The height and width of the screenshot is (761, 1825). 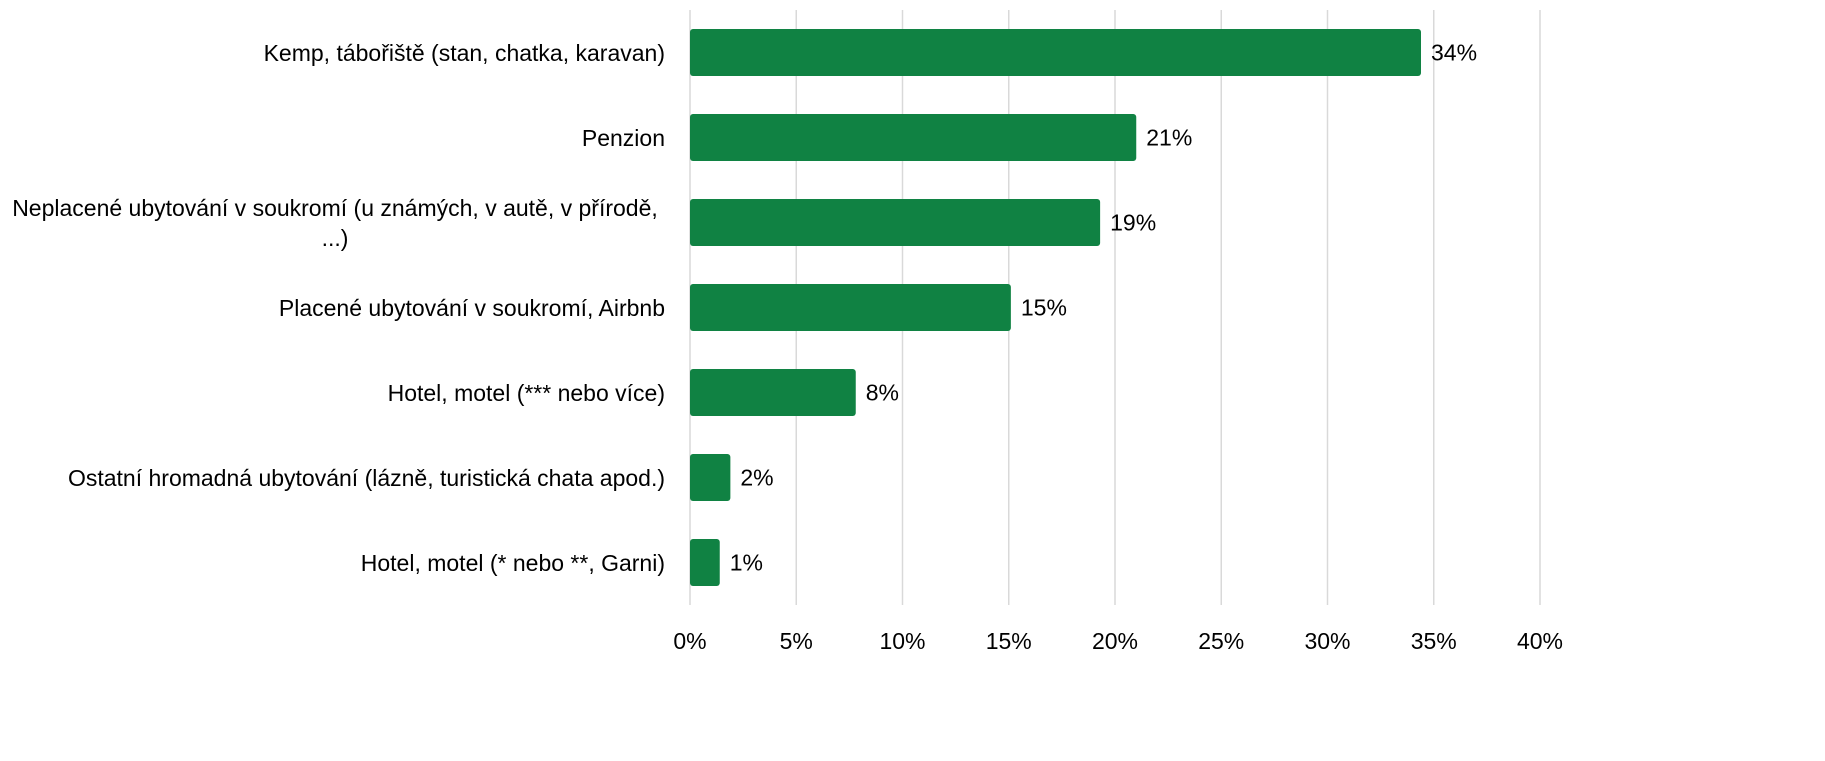 I want to click on data-label: 8%, so click(x=882, y=393).